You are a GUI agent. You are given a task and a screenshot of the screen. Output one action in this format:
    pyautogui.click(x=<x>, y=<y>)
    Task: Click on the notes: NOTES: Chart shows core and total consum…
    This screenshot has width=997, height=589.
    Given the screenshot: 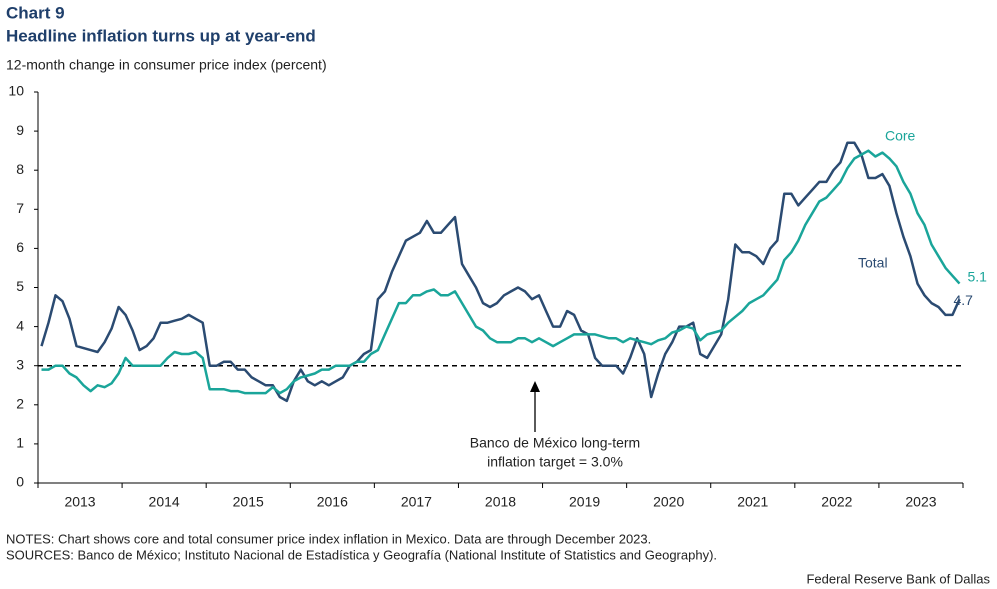 What is the action you would take?
    pyautogui.click(x=328, y=538)
    